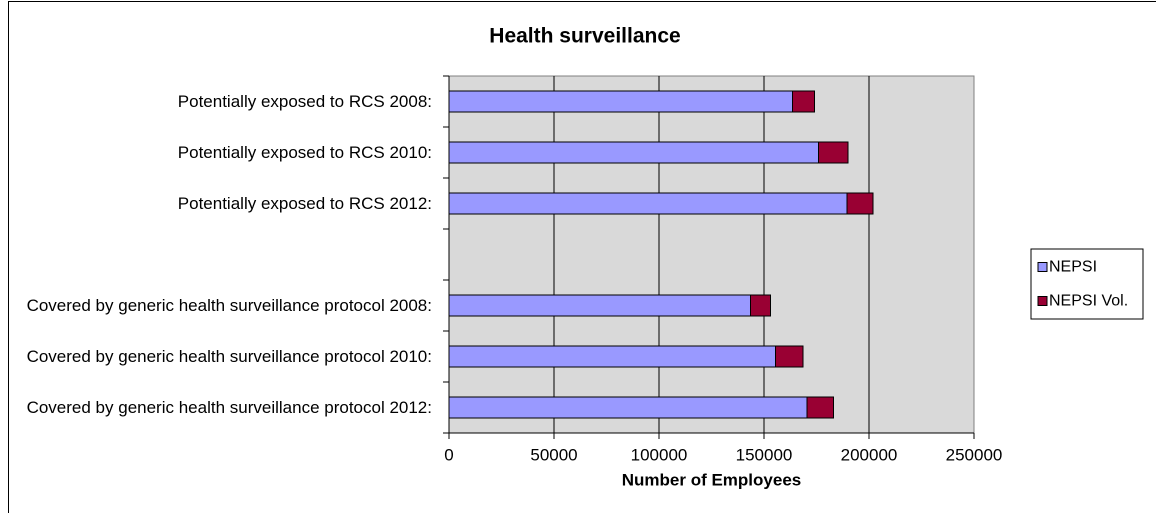 The image size is (1156, 513). What do you see at coordinates (446, 254) in the screenshot?
I see `y-axis-ticks` at bounding box center [446, 254].